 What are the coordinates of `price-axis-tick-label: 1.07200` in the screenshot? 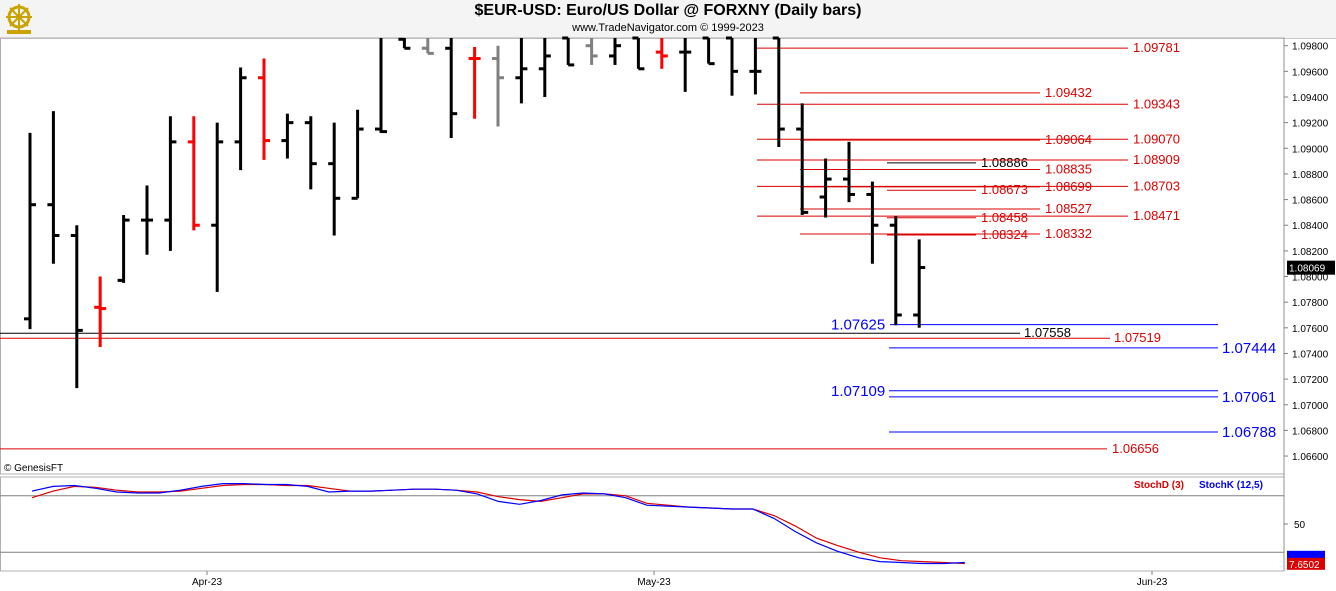 It's located at (1310, 380).